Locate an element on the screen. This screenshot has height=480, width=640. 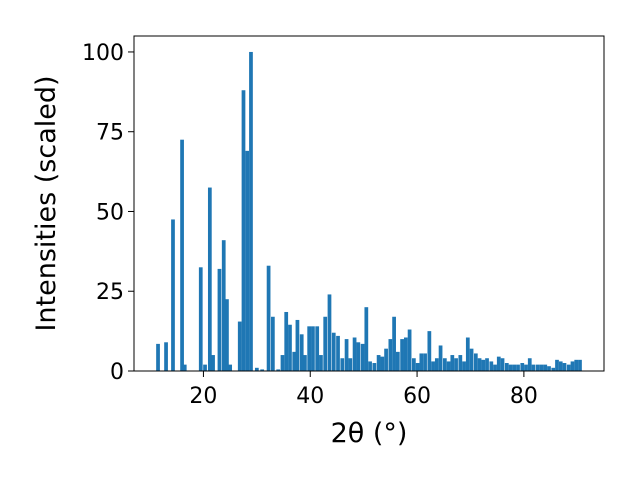
y-tick-label: 100 is located at coordinates (103, 53).